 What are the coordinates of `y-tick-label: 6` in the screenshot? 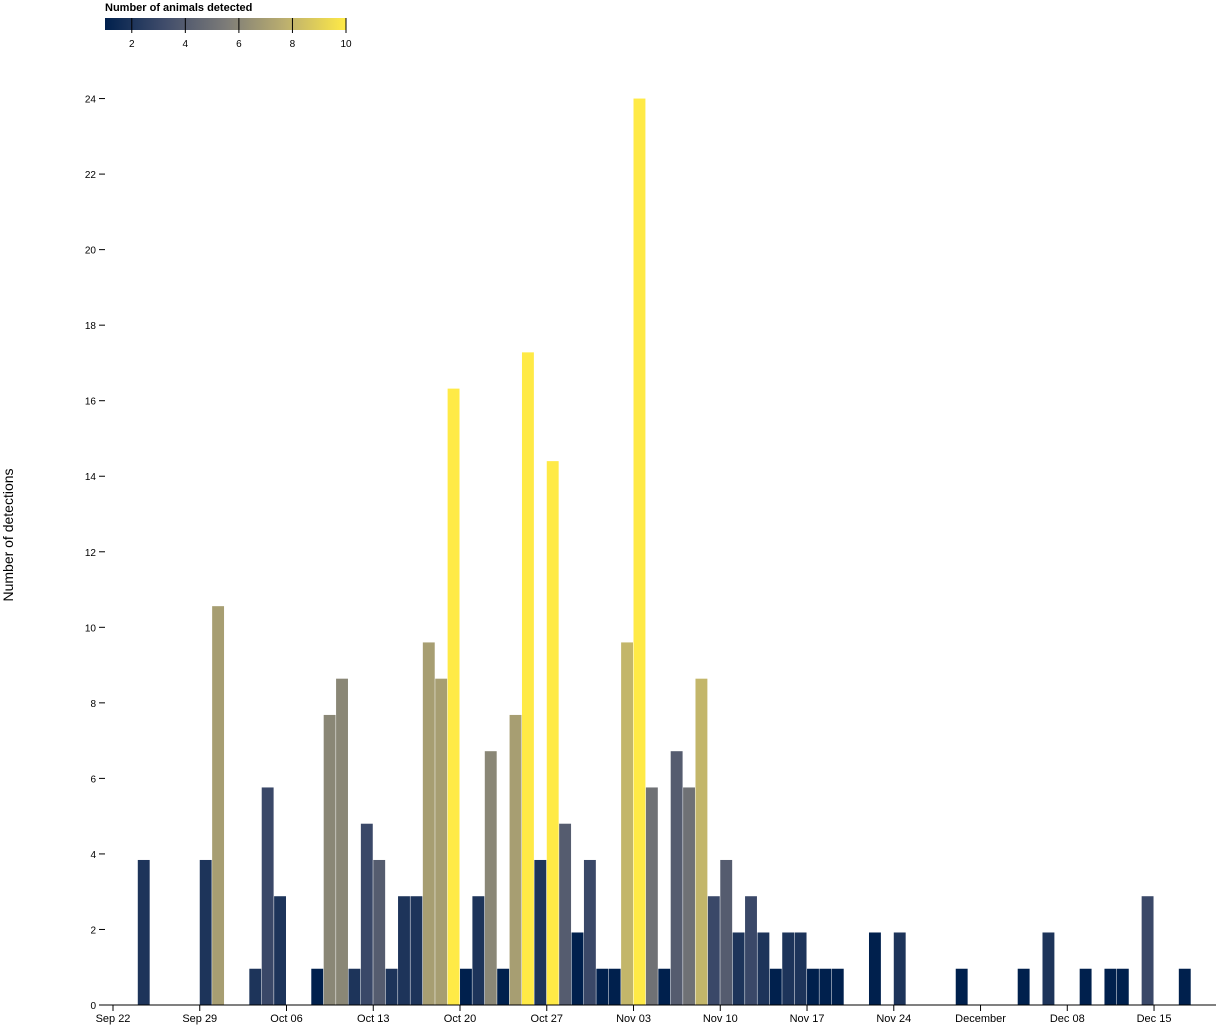 It's located at (93, 779).